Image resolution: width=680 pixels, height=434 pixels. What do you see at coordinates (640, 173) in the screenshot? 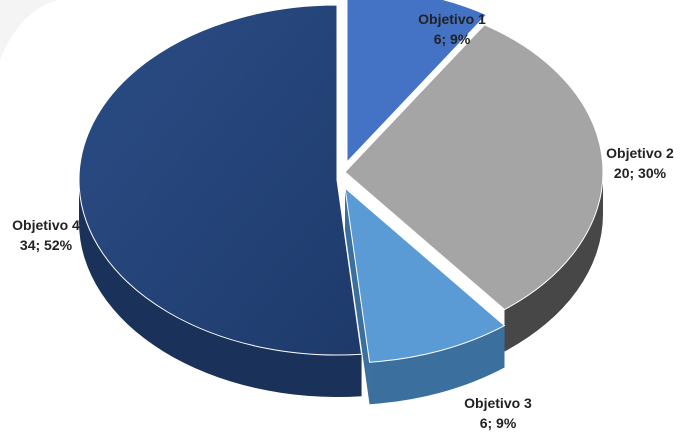
I see `slice-value-label-2: 20; 30%` at bounding box center [640, 173].